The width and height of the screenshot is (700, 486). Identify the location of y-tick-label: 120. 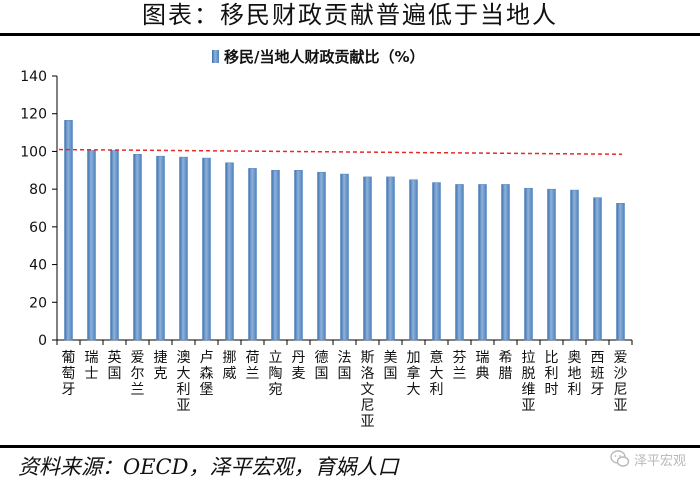
(33, 115).